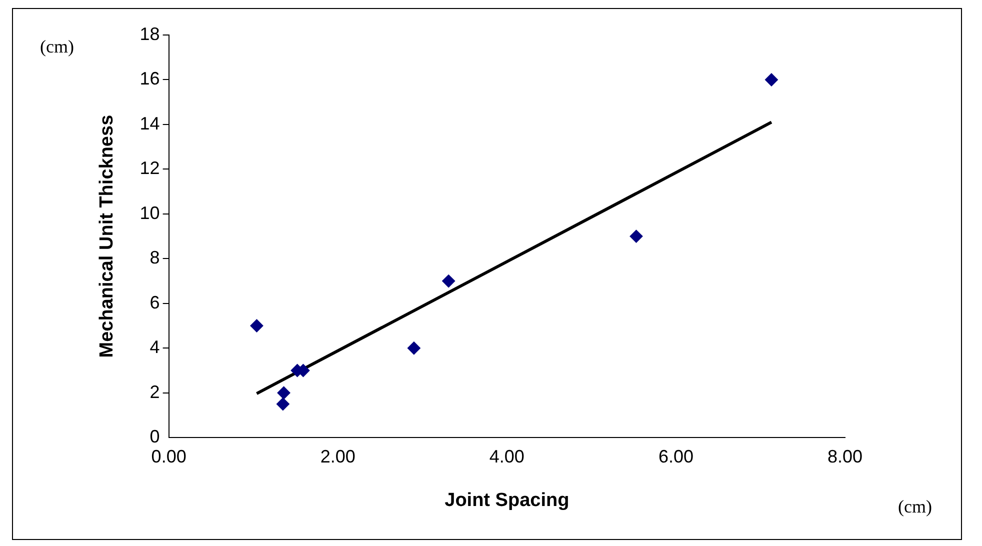 Image resolution: width=982 pixels, height=546 pixels. What do you see at coordinates (338, 456) in the screenshot?
I see `x-tick-label: 2.00` at bounding box center [338, 456].